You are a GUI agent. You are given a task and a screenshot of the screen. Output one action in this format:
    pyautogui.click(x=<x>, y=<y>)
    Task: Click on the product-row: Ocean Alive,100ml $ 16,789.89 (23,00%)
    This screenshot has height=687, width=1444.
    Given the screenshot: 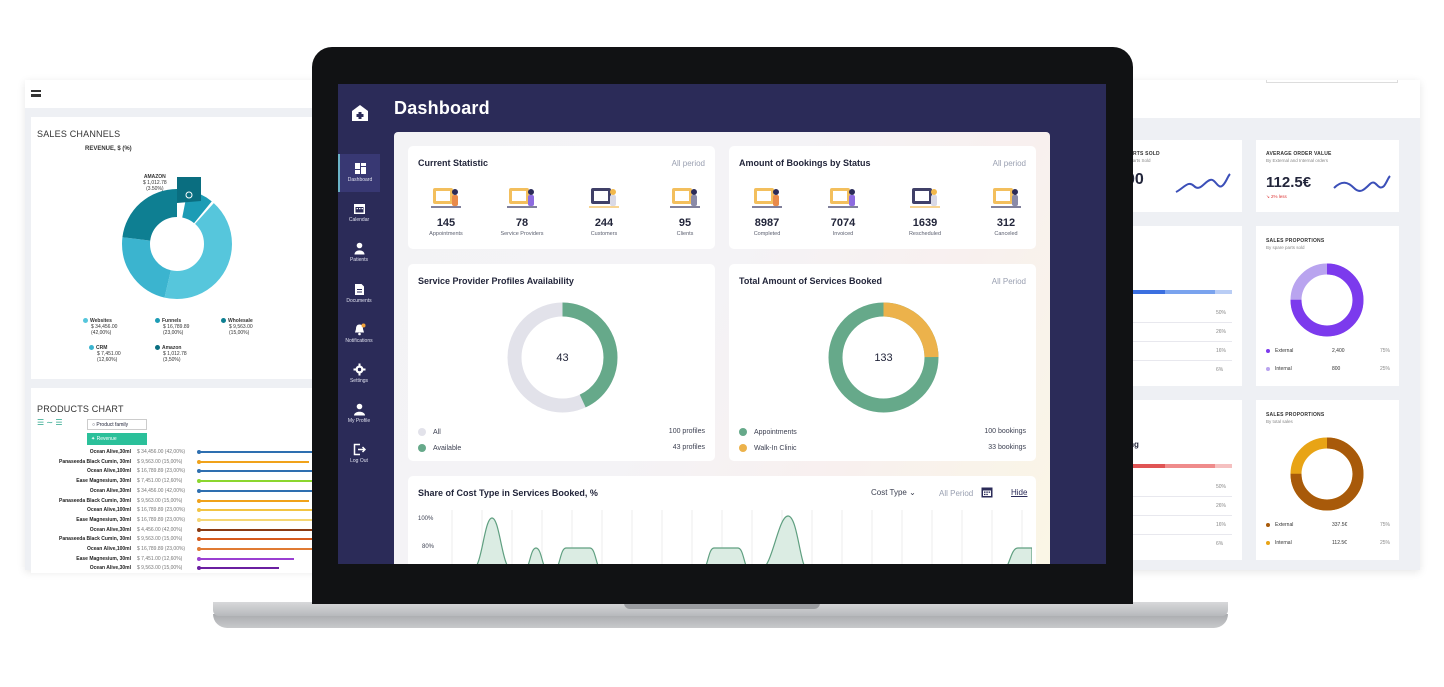 What is the action you would take?
    pyautogui.click(x=176, y=550)
    